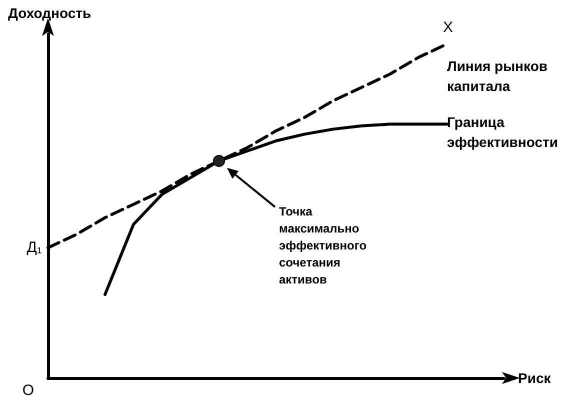  Describe the element at coordinates (324, 245) in the screenshot. I see `annotation: Точка максимально эффективного сочетания активов` at that location.